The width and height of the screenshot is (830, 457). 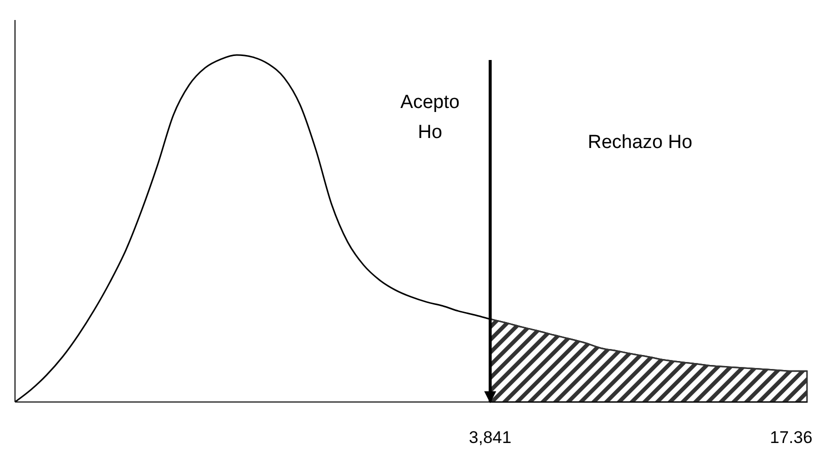 What do you see at coordinates (791, 437) in the screenshot?
I see `x-tick-label: 17.36` at bounding box center [791, 437].